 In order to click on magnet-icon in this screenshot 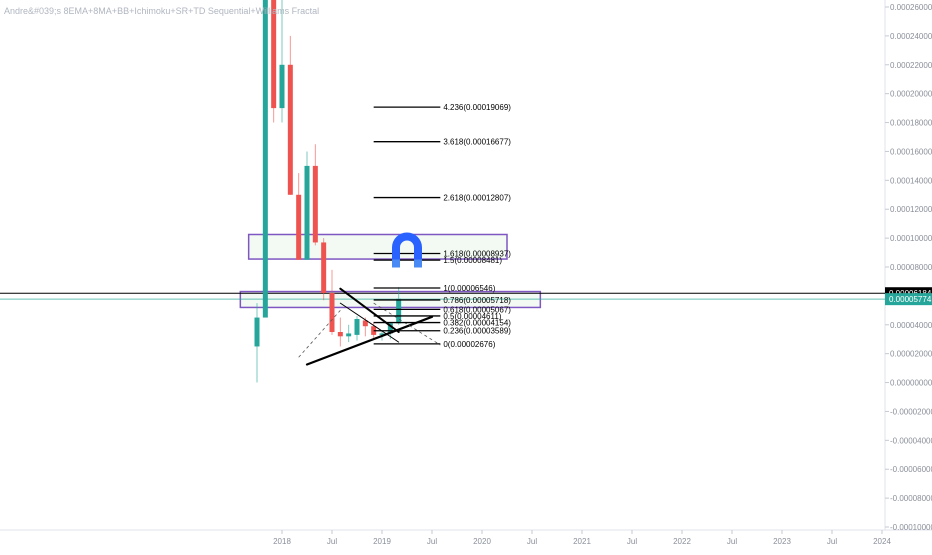, I will do `click(407, 250)`.